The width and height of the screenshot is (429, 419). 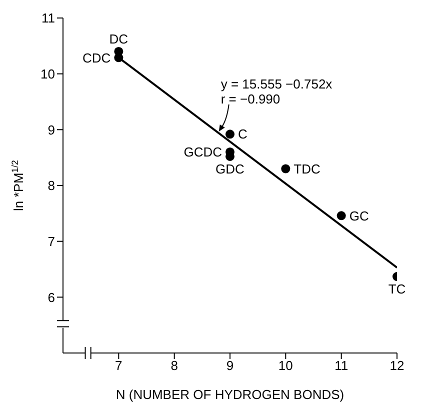 What do you see at coordinates (96, 58) in the screenshot?
I see `annotation: CDC` at bounding box center [96, 58].